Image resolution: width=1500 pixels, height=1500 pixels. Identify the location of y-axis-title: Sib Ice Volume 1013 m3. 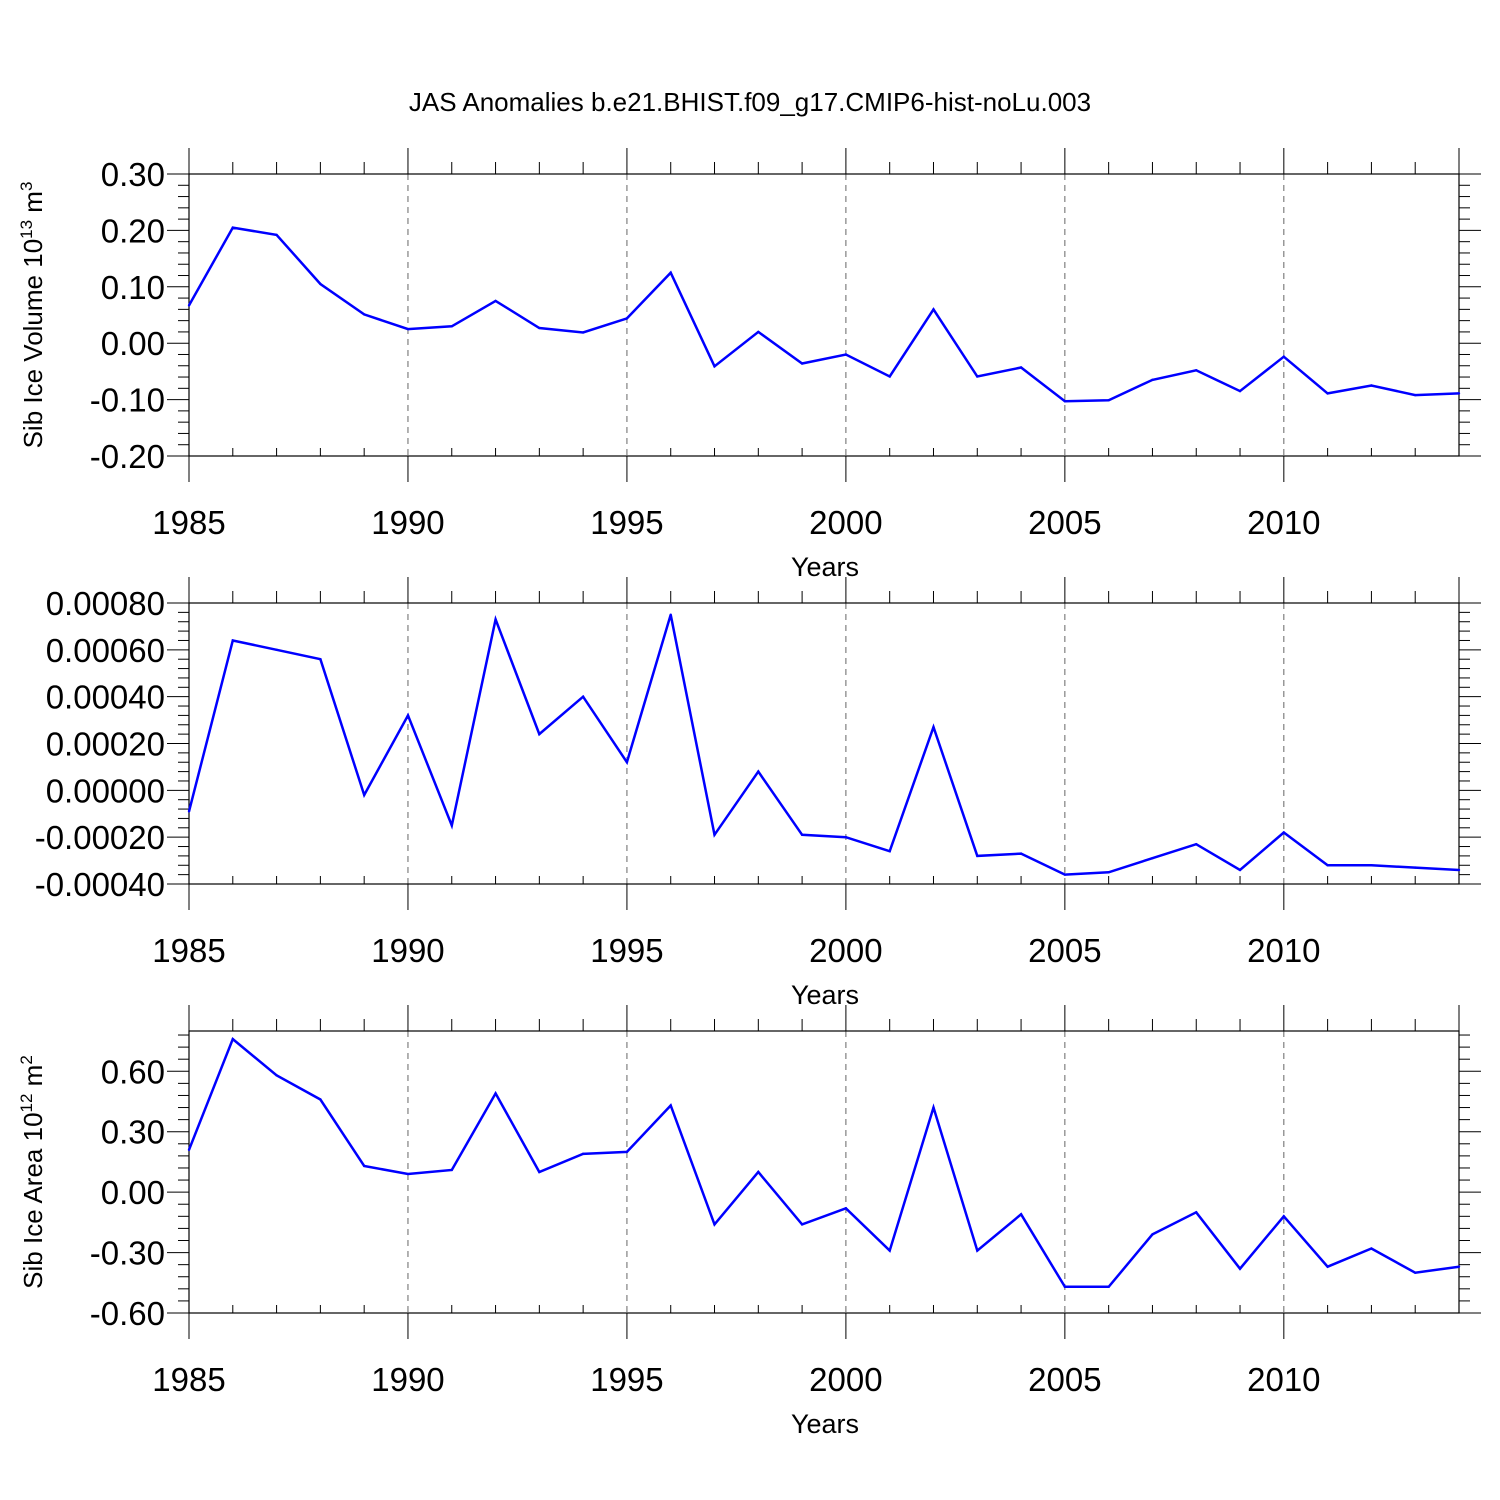
(32, 315).